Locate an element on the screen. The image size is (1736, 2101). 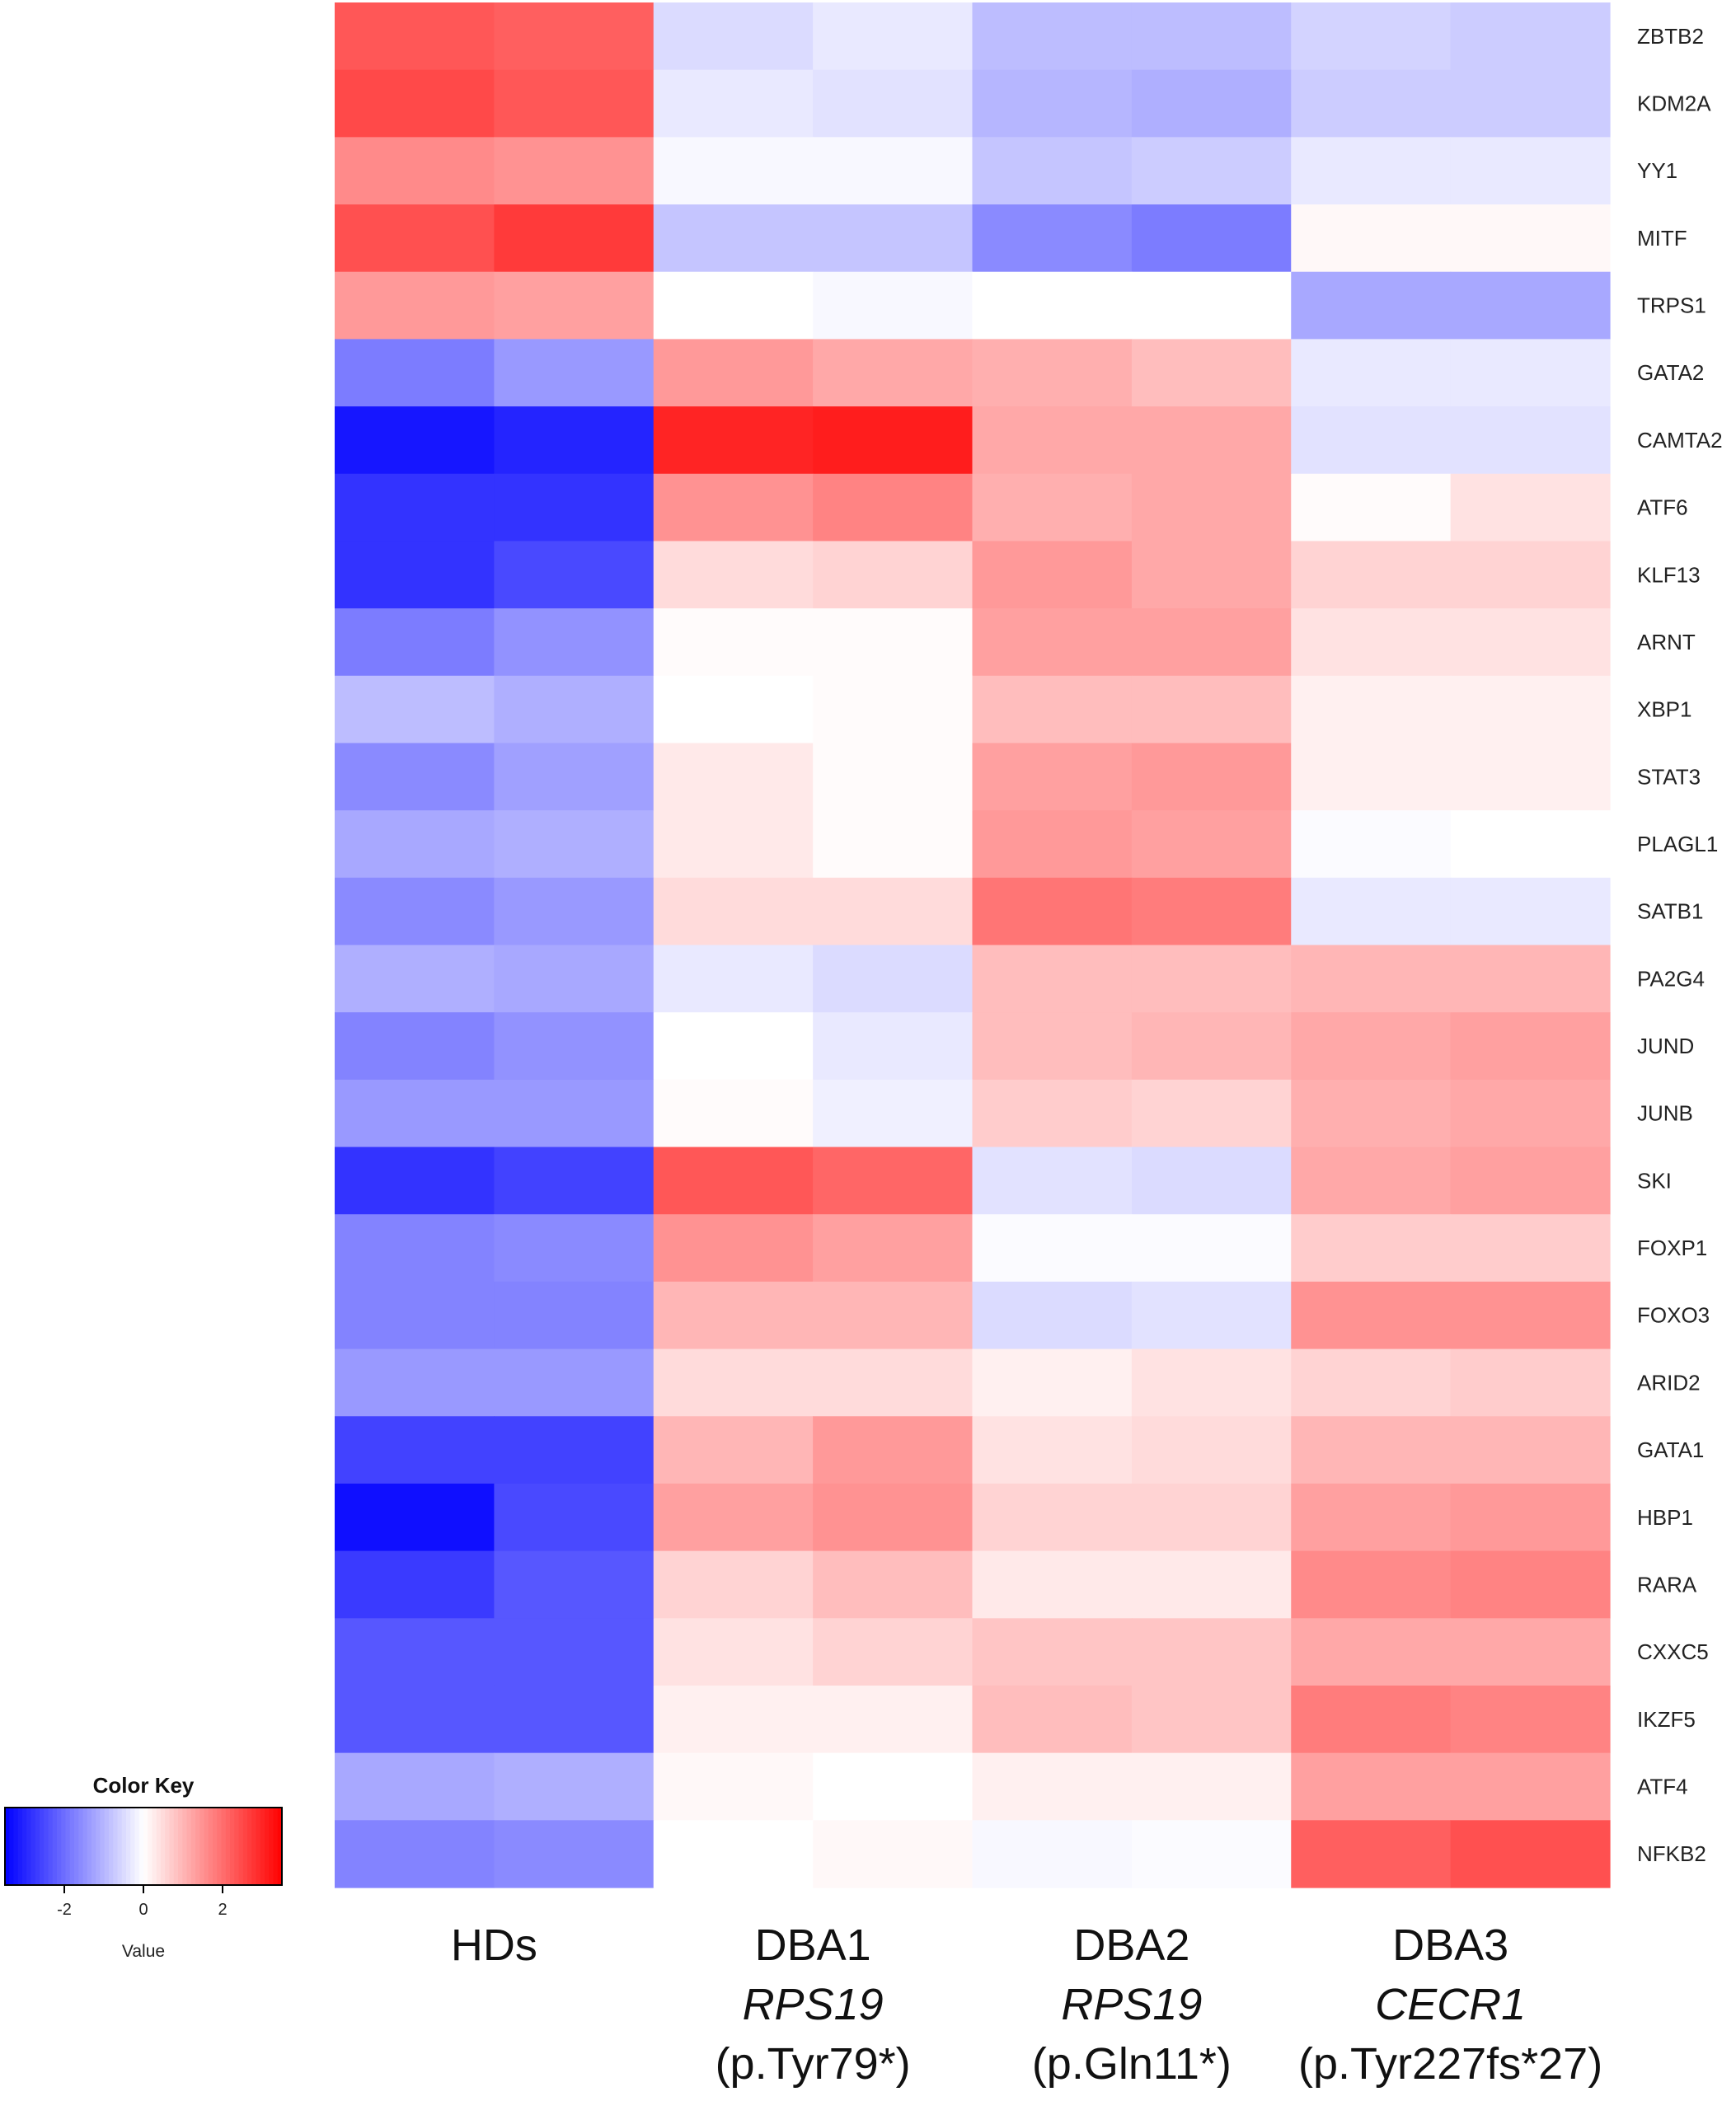
row-label: JUNB is located at coordinates (1665, 1113).